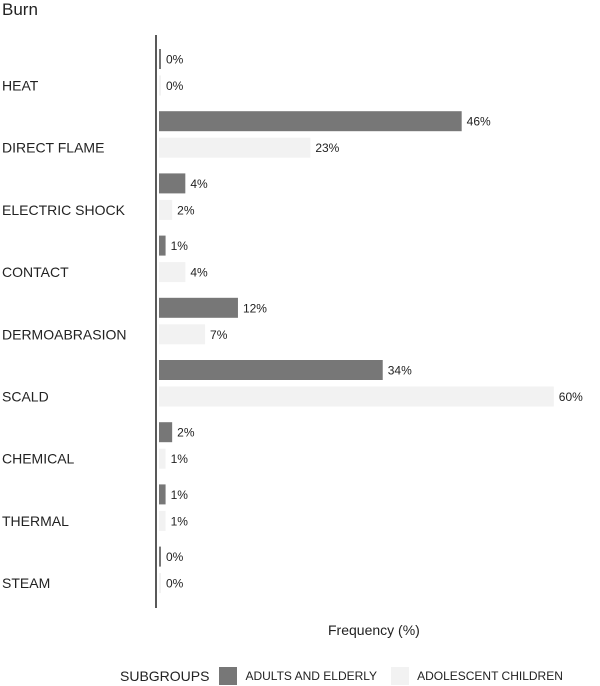 The image size is (600, 686). Describe the element at coordinates (35, 521) in the screenshot. I see `category-label: THERMAL` at that location.